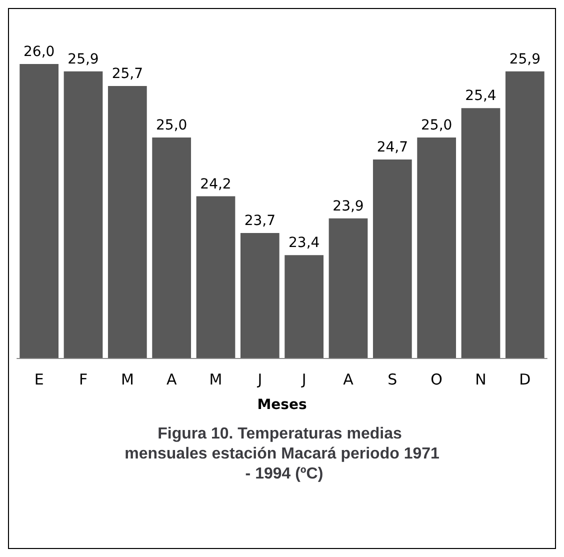 Image resolution: width=564 pixels, height=557 pixels. What do you see at coordinates (39, 379) in the screenshot?
I see `x-tick-label: E` at bounding box center [39, 379].